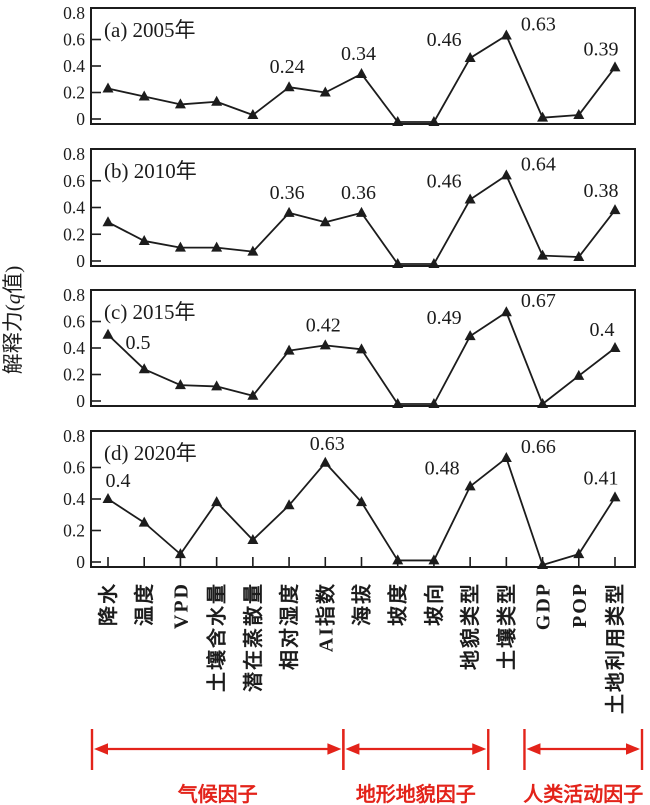 This screenshot has width=650, height=805. What do you see at coordinates (287, 193) in the screenshot?
I see `value-annotation: 0.36` at bounding box center [287, 193].